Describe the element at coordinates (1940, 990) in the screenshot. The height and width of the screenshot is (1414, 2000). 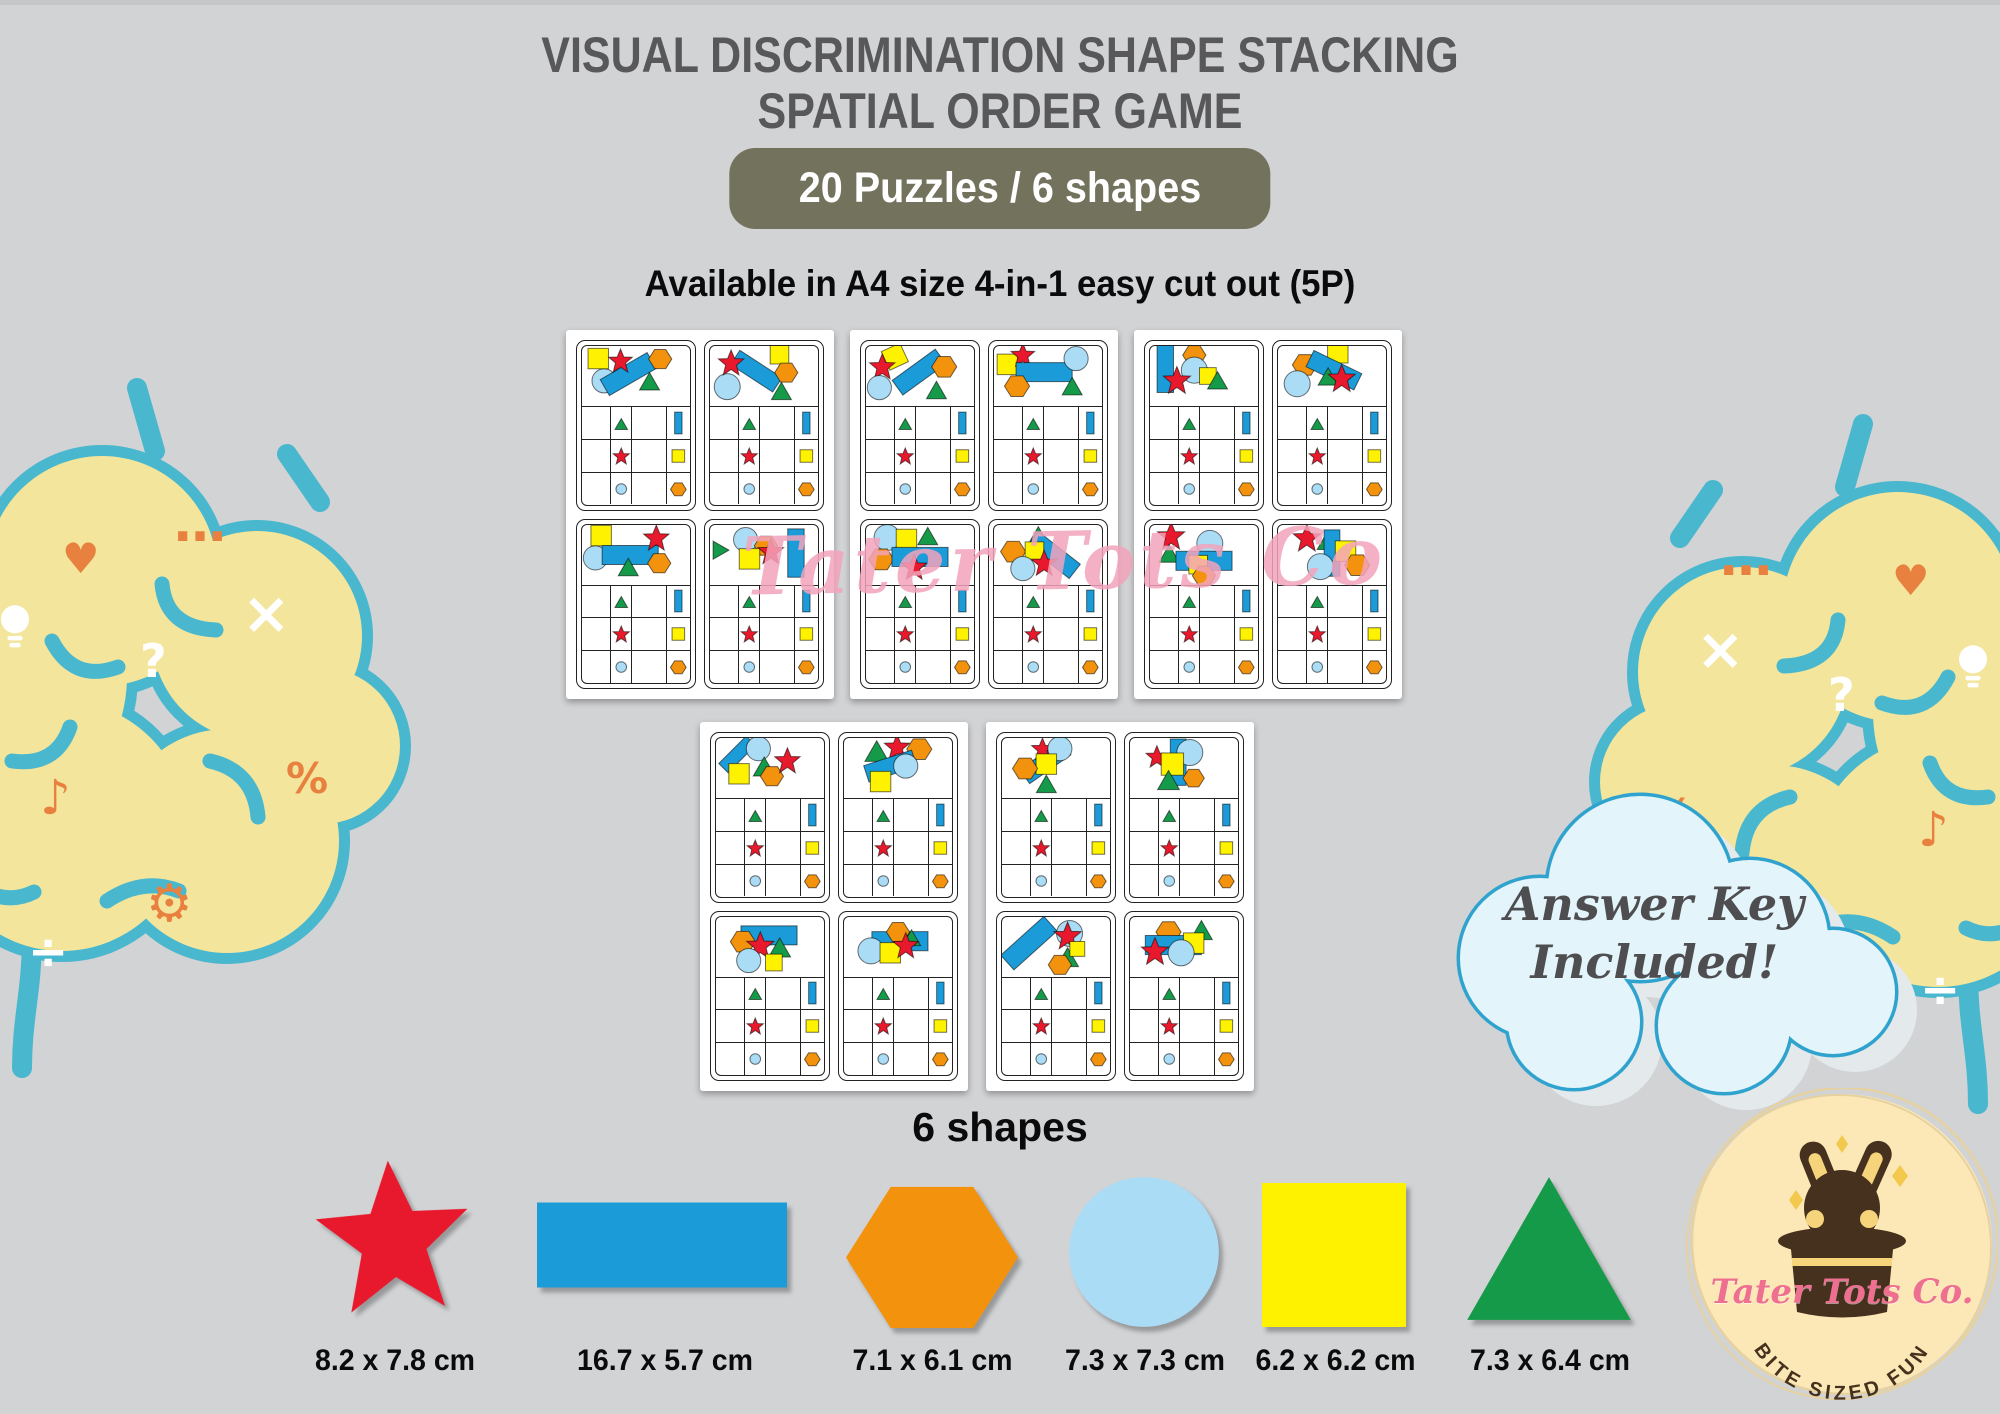
I see `divide-icon: ÷` at that location.